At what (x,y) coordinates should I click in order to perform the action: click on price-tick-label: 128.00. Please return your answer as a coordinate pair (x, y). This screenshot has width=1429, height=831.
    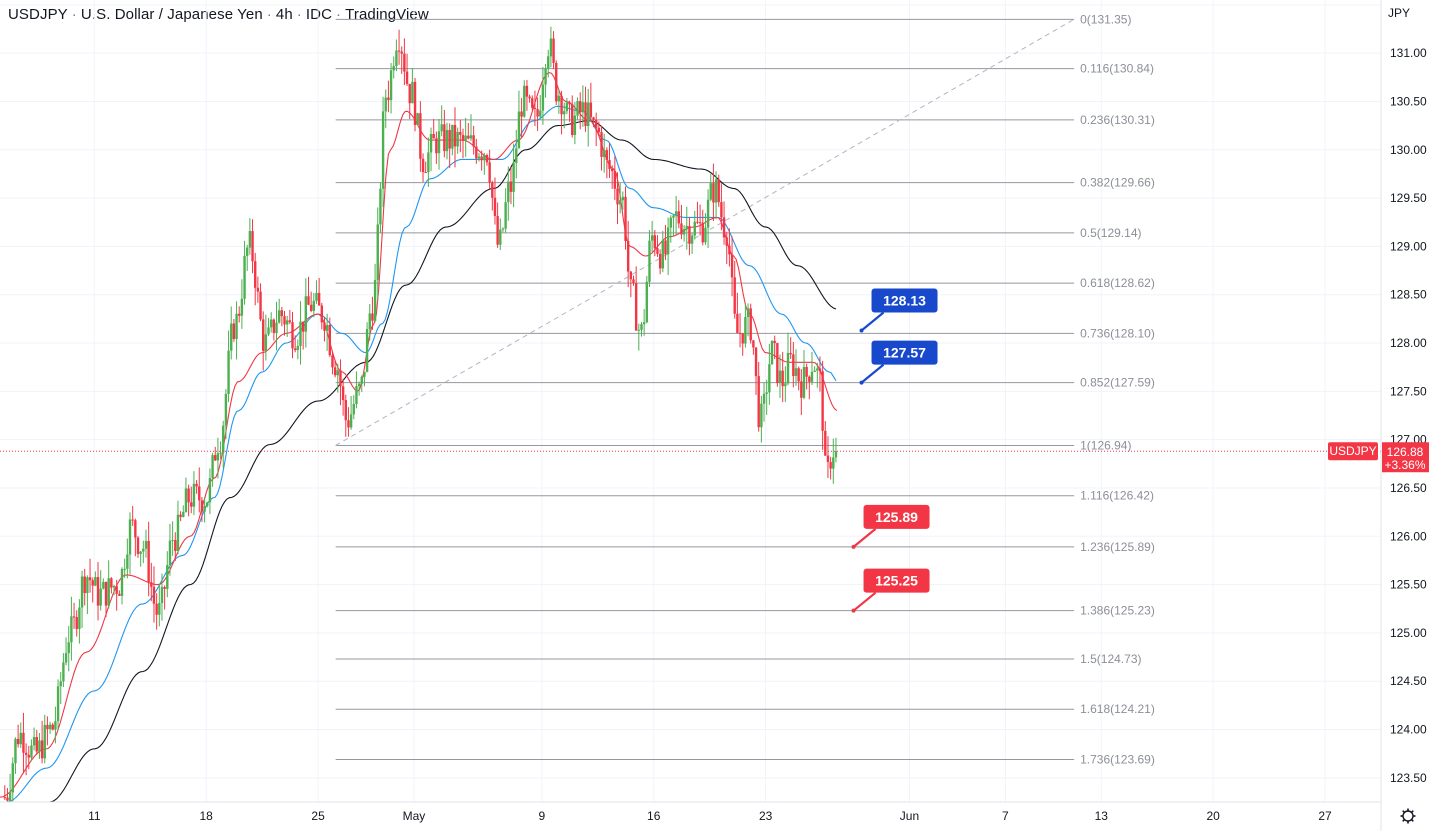
    Looking at the image, I should click on (1408, 343).